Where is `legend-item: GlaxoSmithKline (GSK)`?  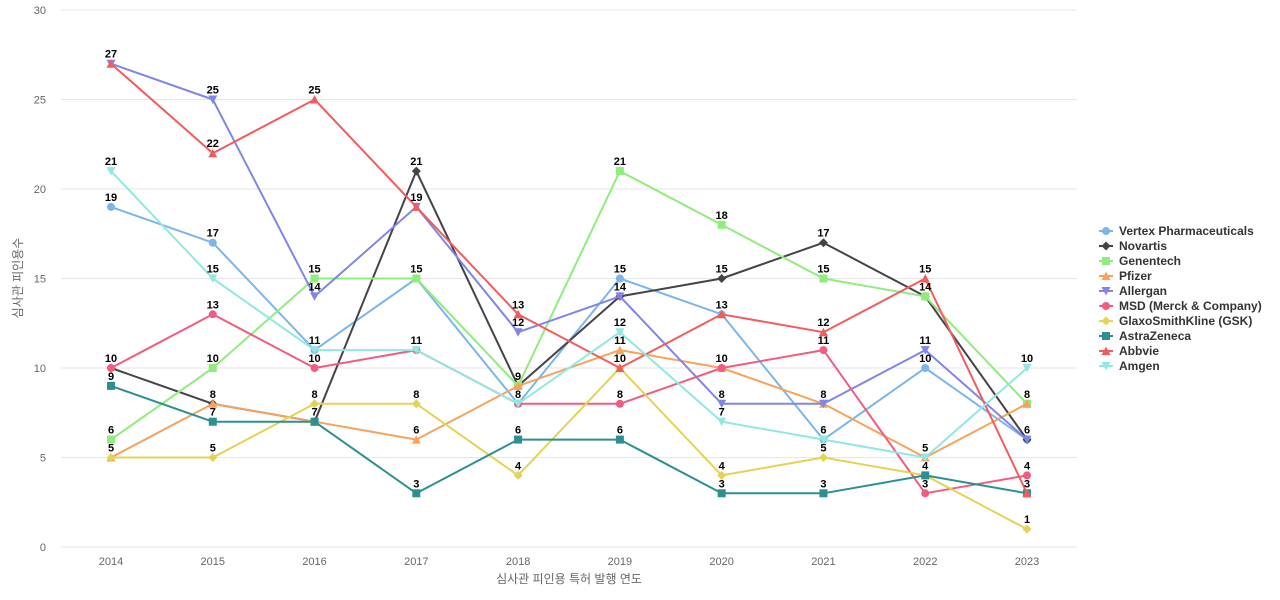 legend-item: GlaxoSmithKline (GSK) is located at coordinates (1175, 321).